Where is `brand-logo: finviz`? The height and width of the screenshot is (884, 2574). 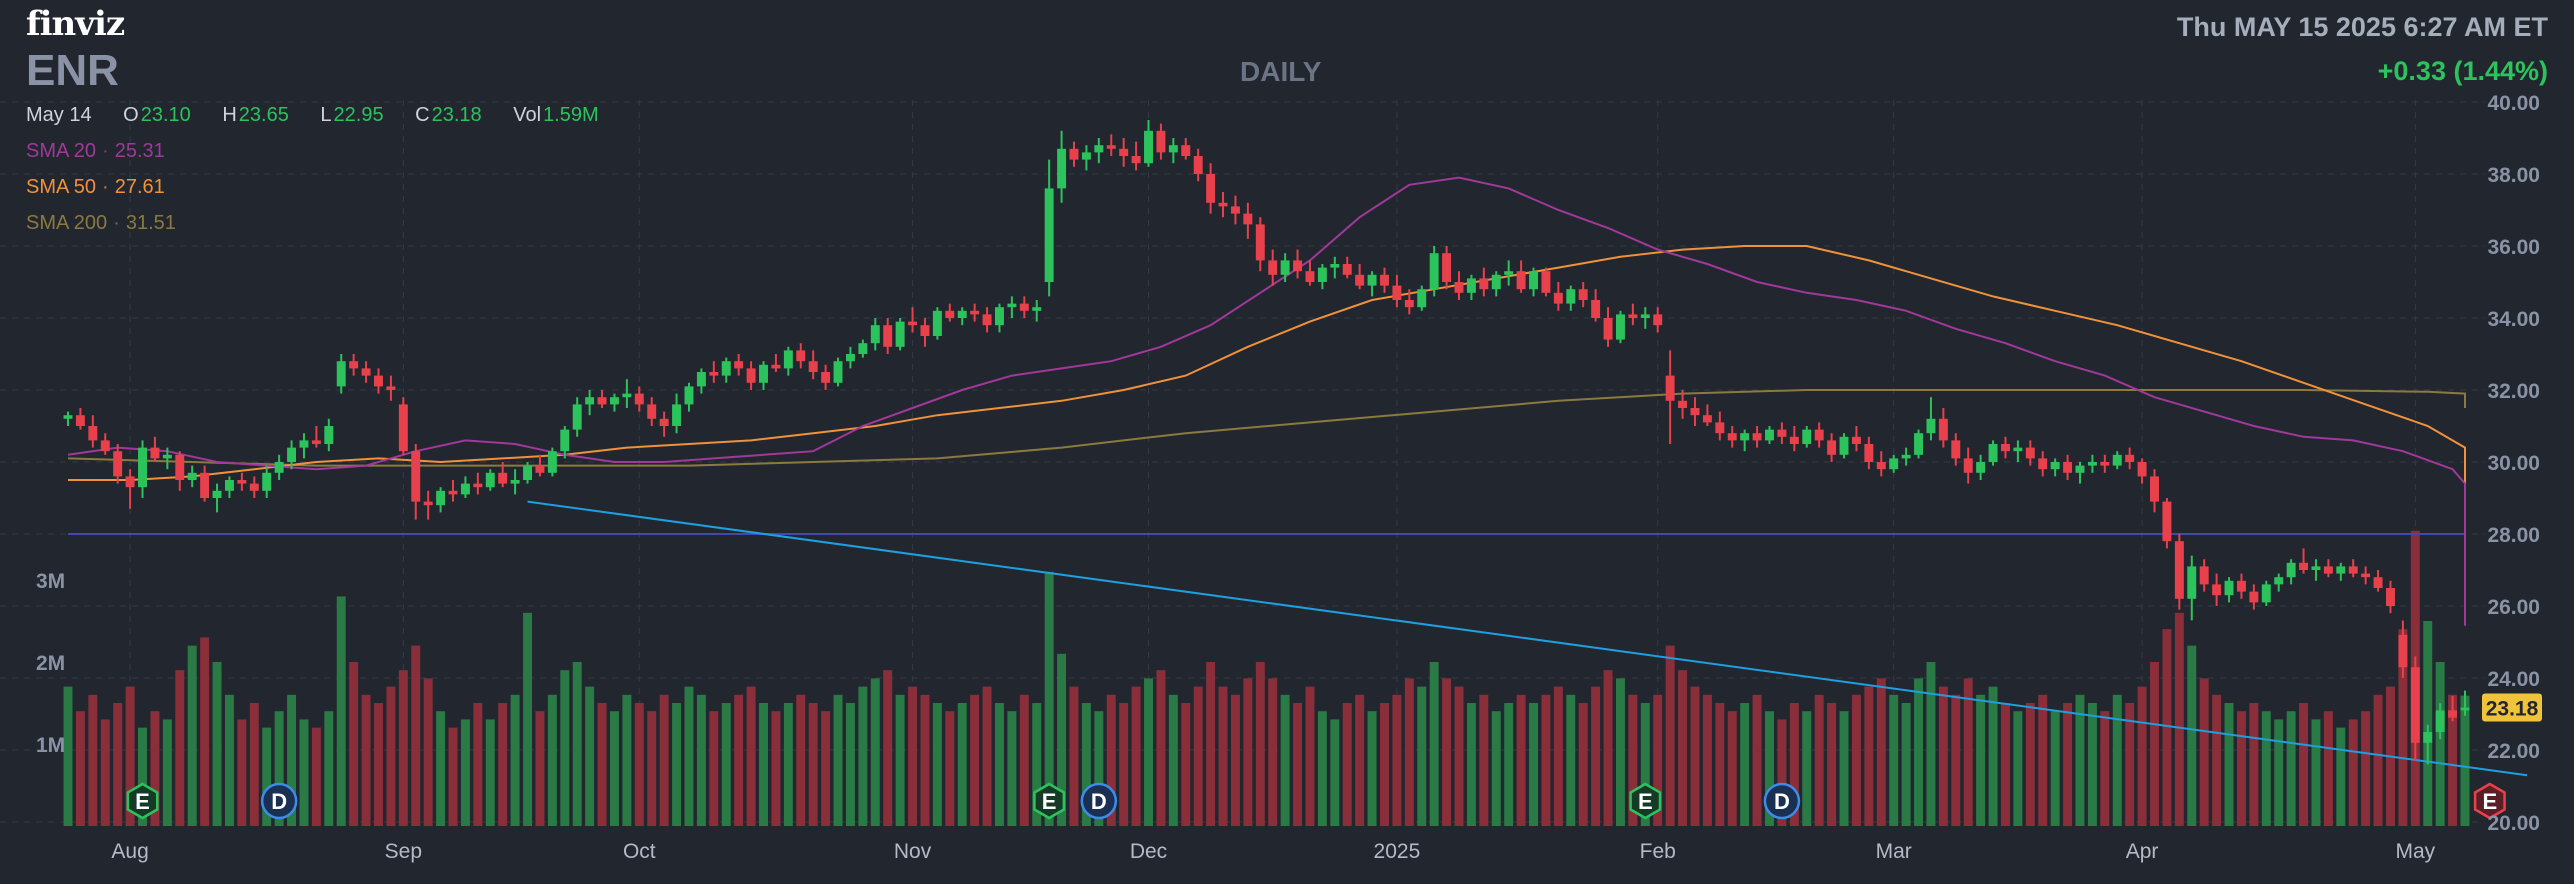
brand-logo: finviz is located at coordinates (75, 24).